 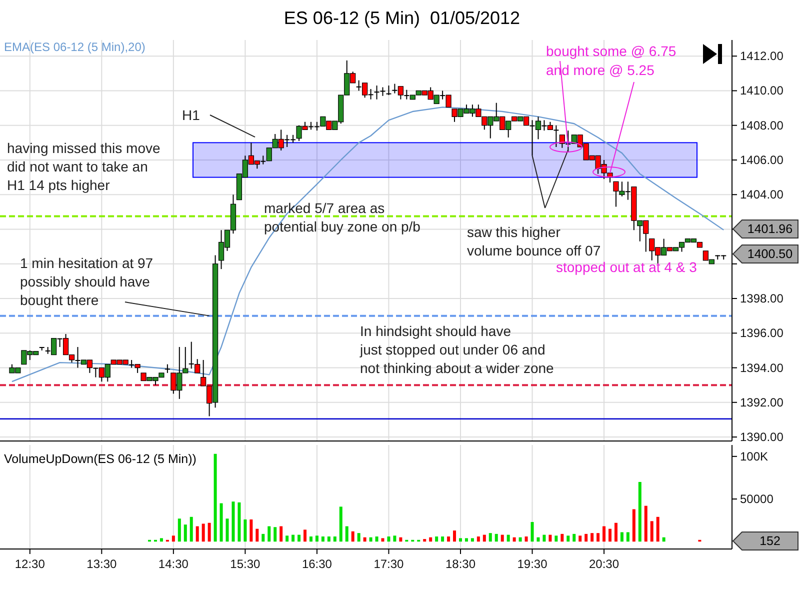 What do you see at coordinates (30, 564) in the screenshot?
I see `x-tick-label: 12:30` at bounding box center [30, 564].